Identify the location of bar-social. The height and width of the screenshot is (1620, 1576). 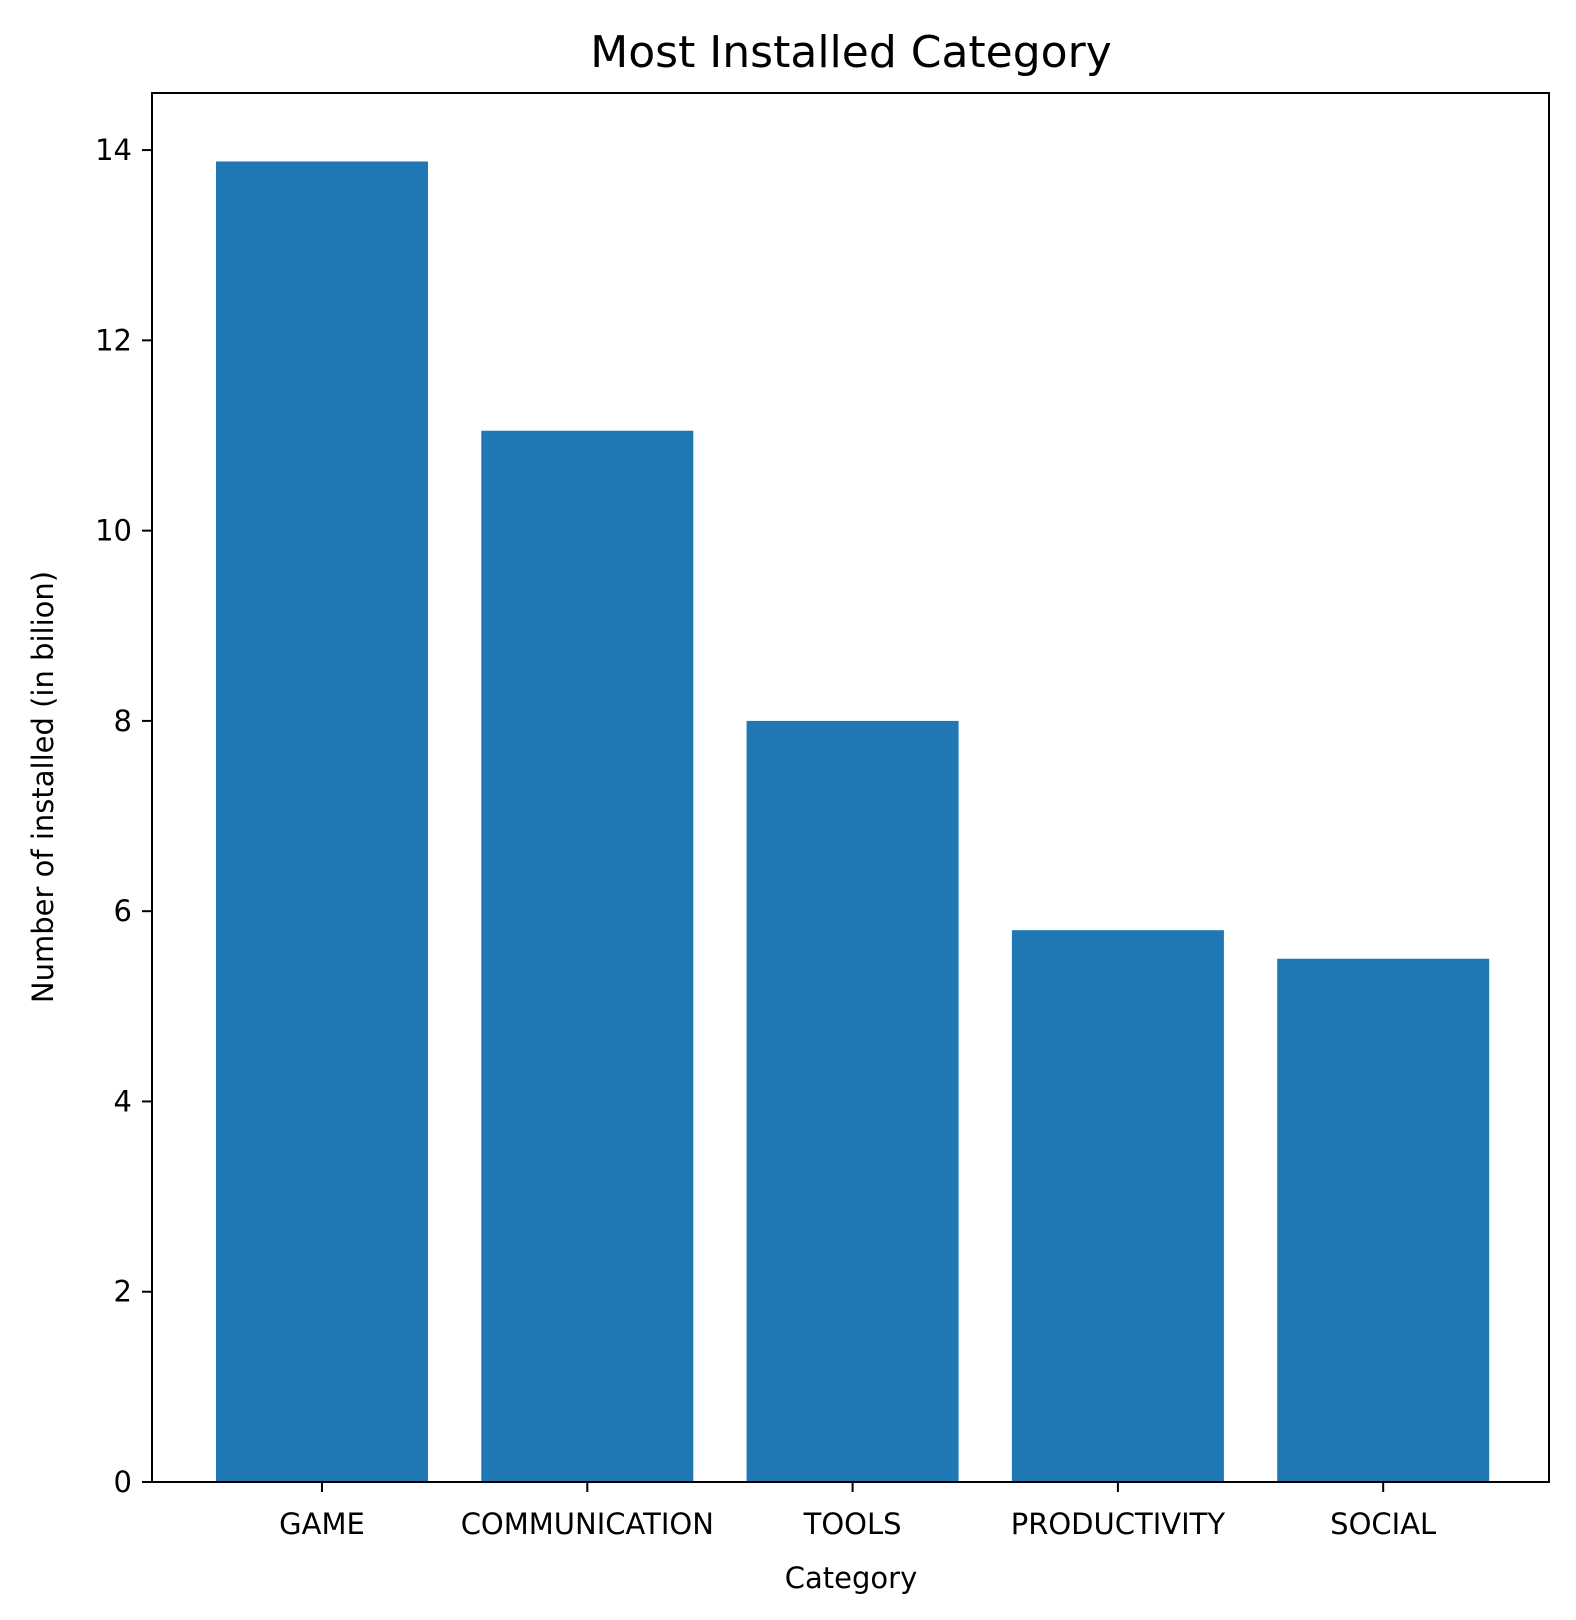
(1383, 1220).